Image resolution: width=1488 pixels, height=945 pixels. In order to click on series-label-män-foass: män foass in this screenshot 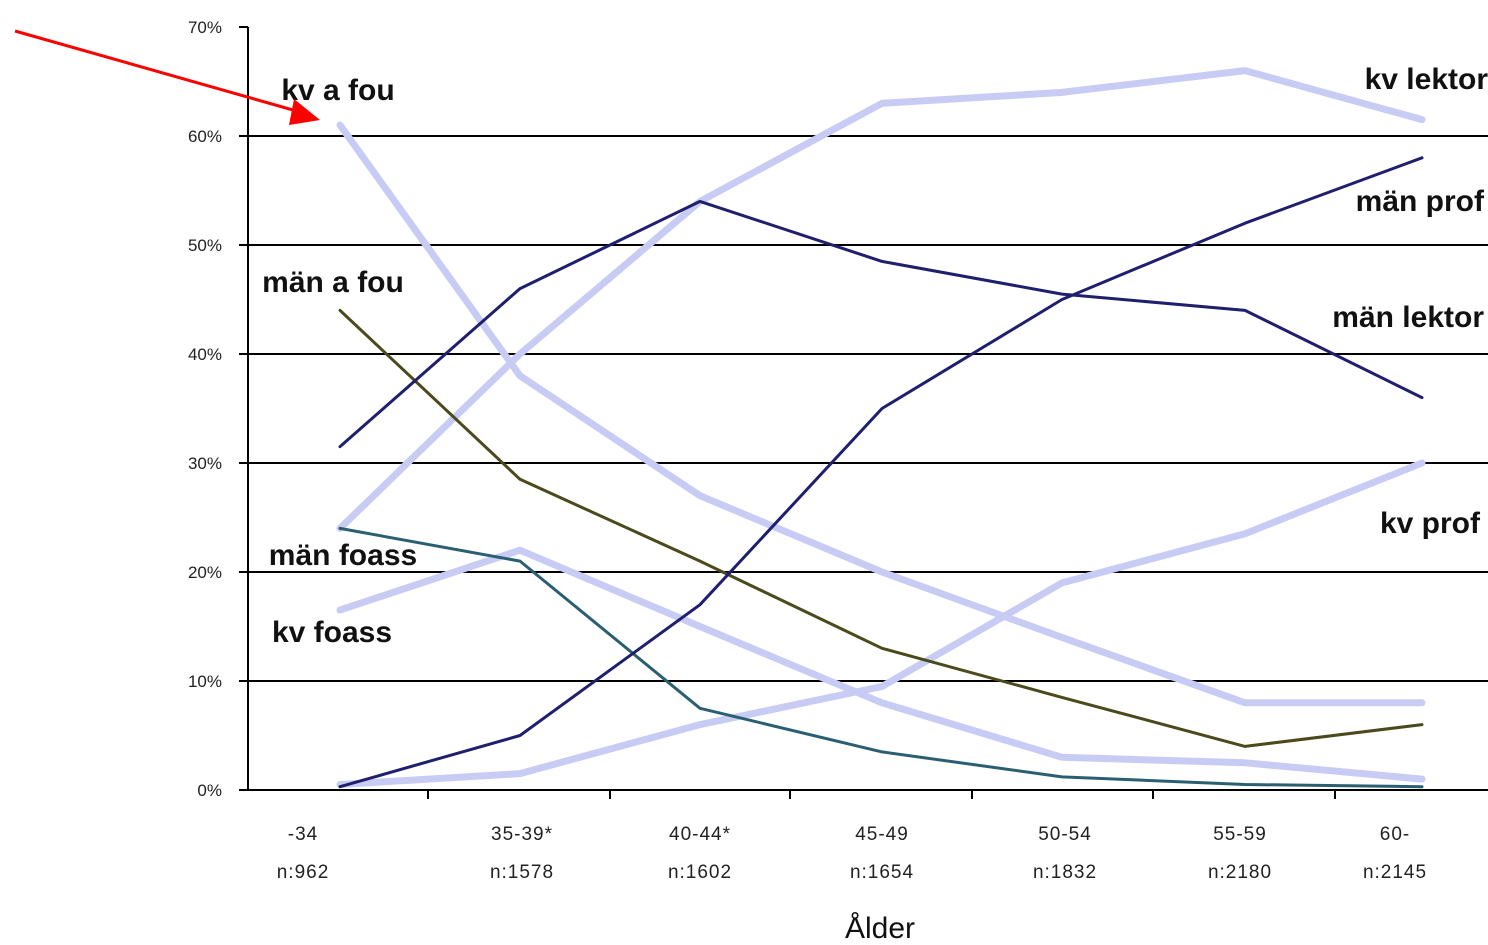, I will do `click(343, 555)`.